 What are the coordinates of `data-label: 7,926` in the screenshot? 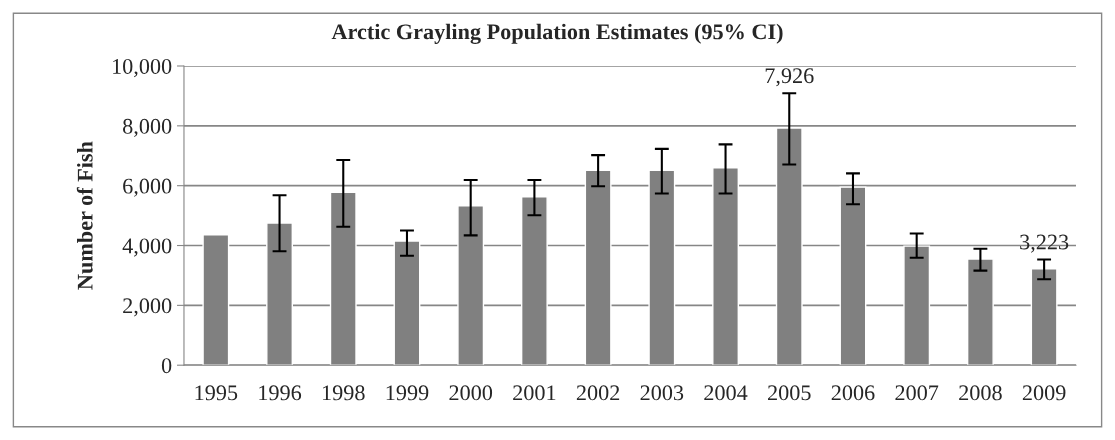 It's located at (789, 77).